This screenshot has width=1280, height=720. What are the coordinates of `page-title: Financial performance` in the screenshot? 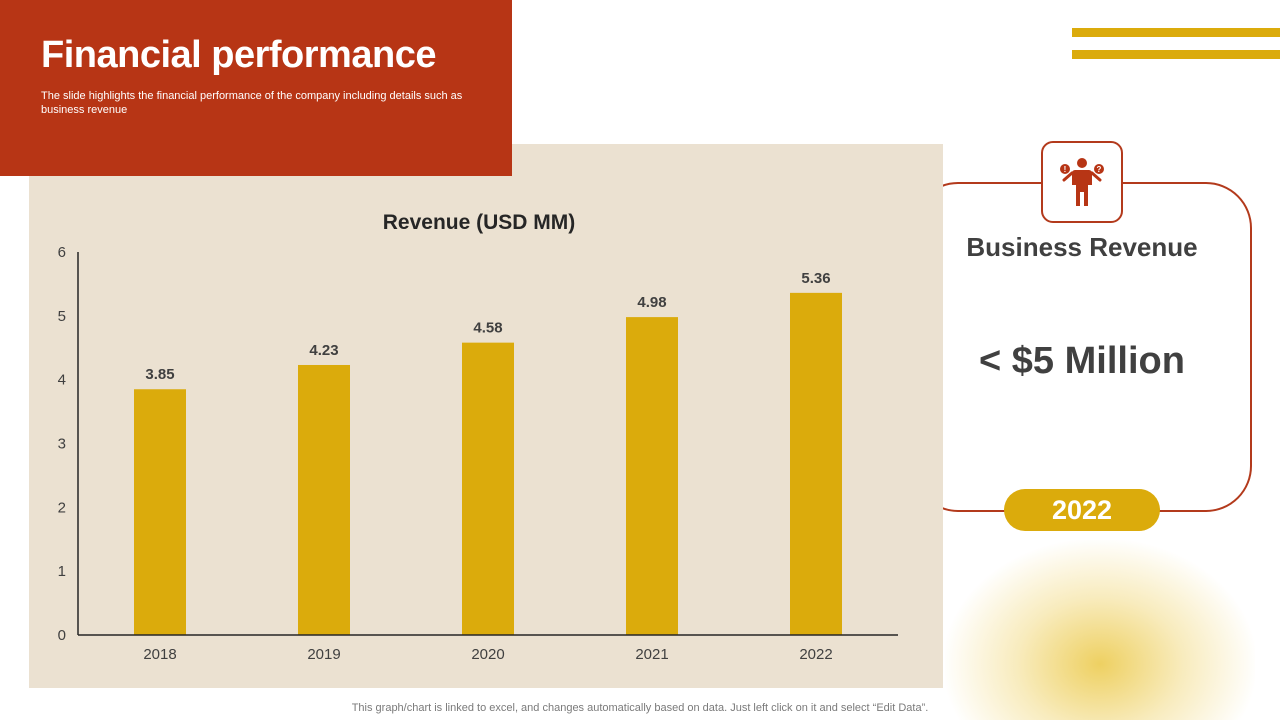 It's located at (238, 55).